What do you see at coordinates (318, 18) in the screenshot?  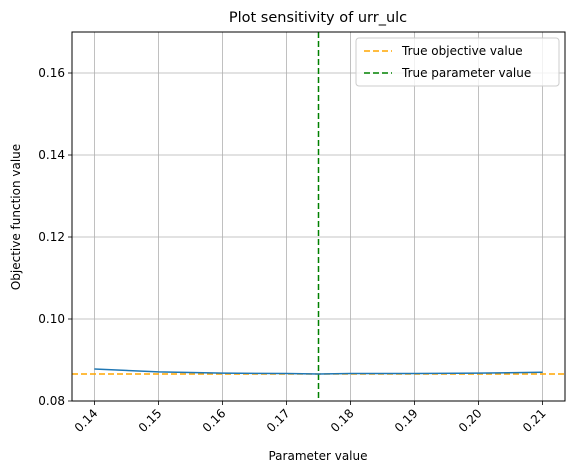 I see `chart-title: Plot sensitivity of urr_ulc` at bounding box center [318, 18].